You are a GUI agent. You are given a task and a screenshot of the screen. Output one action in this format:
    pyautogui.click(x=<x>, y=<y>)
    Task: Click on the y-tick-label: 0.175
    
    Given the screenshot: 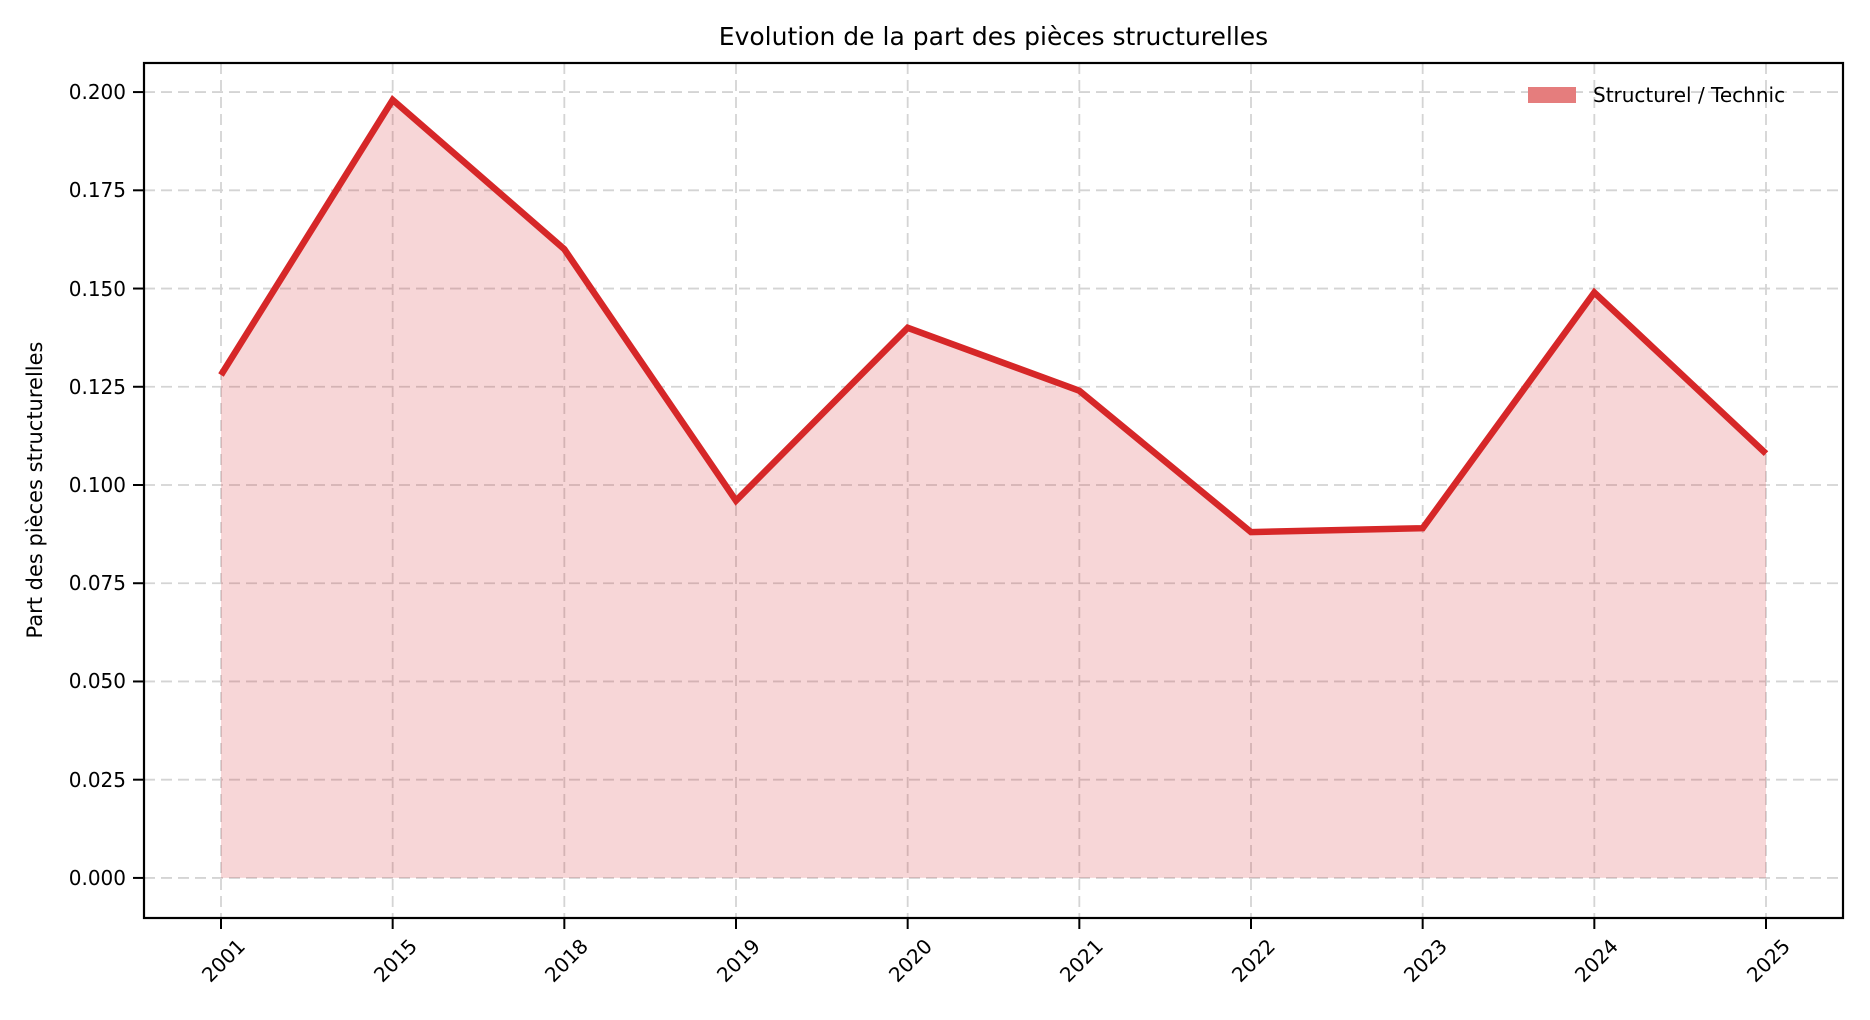 What is the action you would take?
    pyautogui.click(x=97, y=190)
    